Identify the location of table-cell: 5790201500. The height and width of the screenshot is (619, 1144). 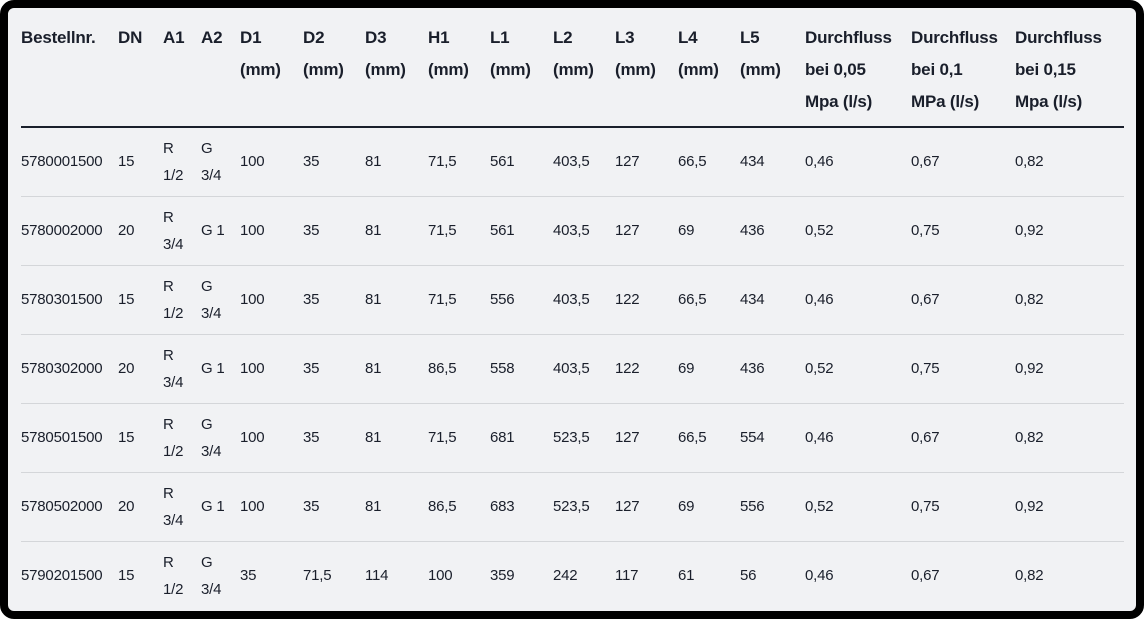
(62, 576).